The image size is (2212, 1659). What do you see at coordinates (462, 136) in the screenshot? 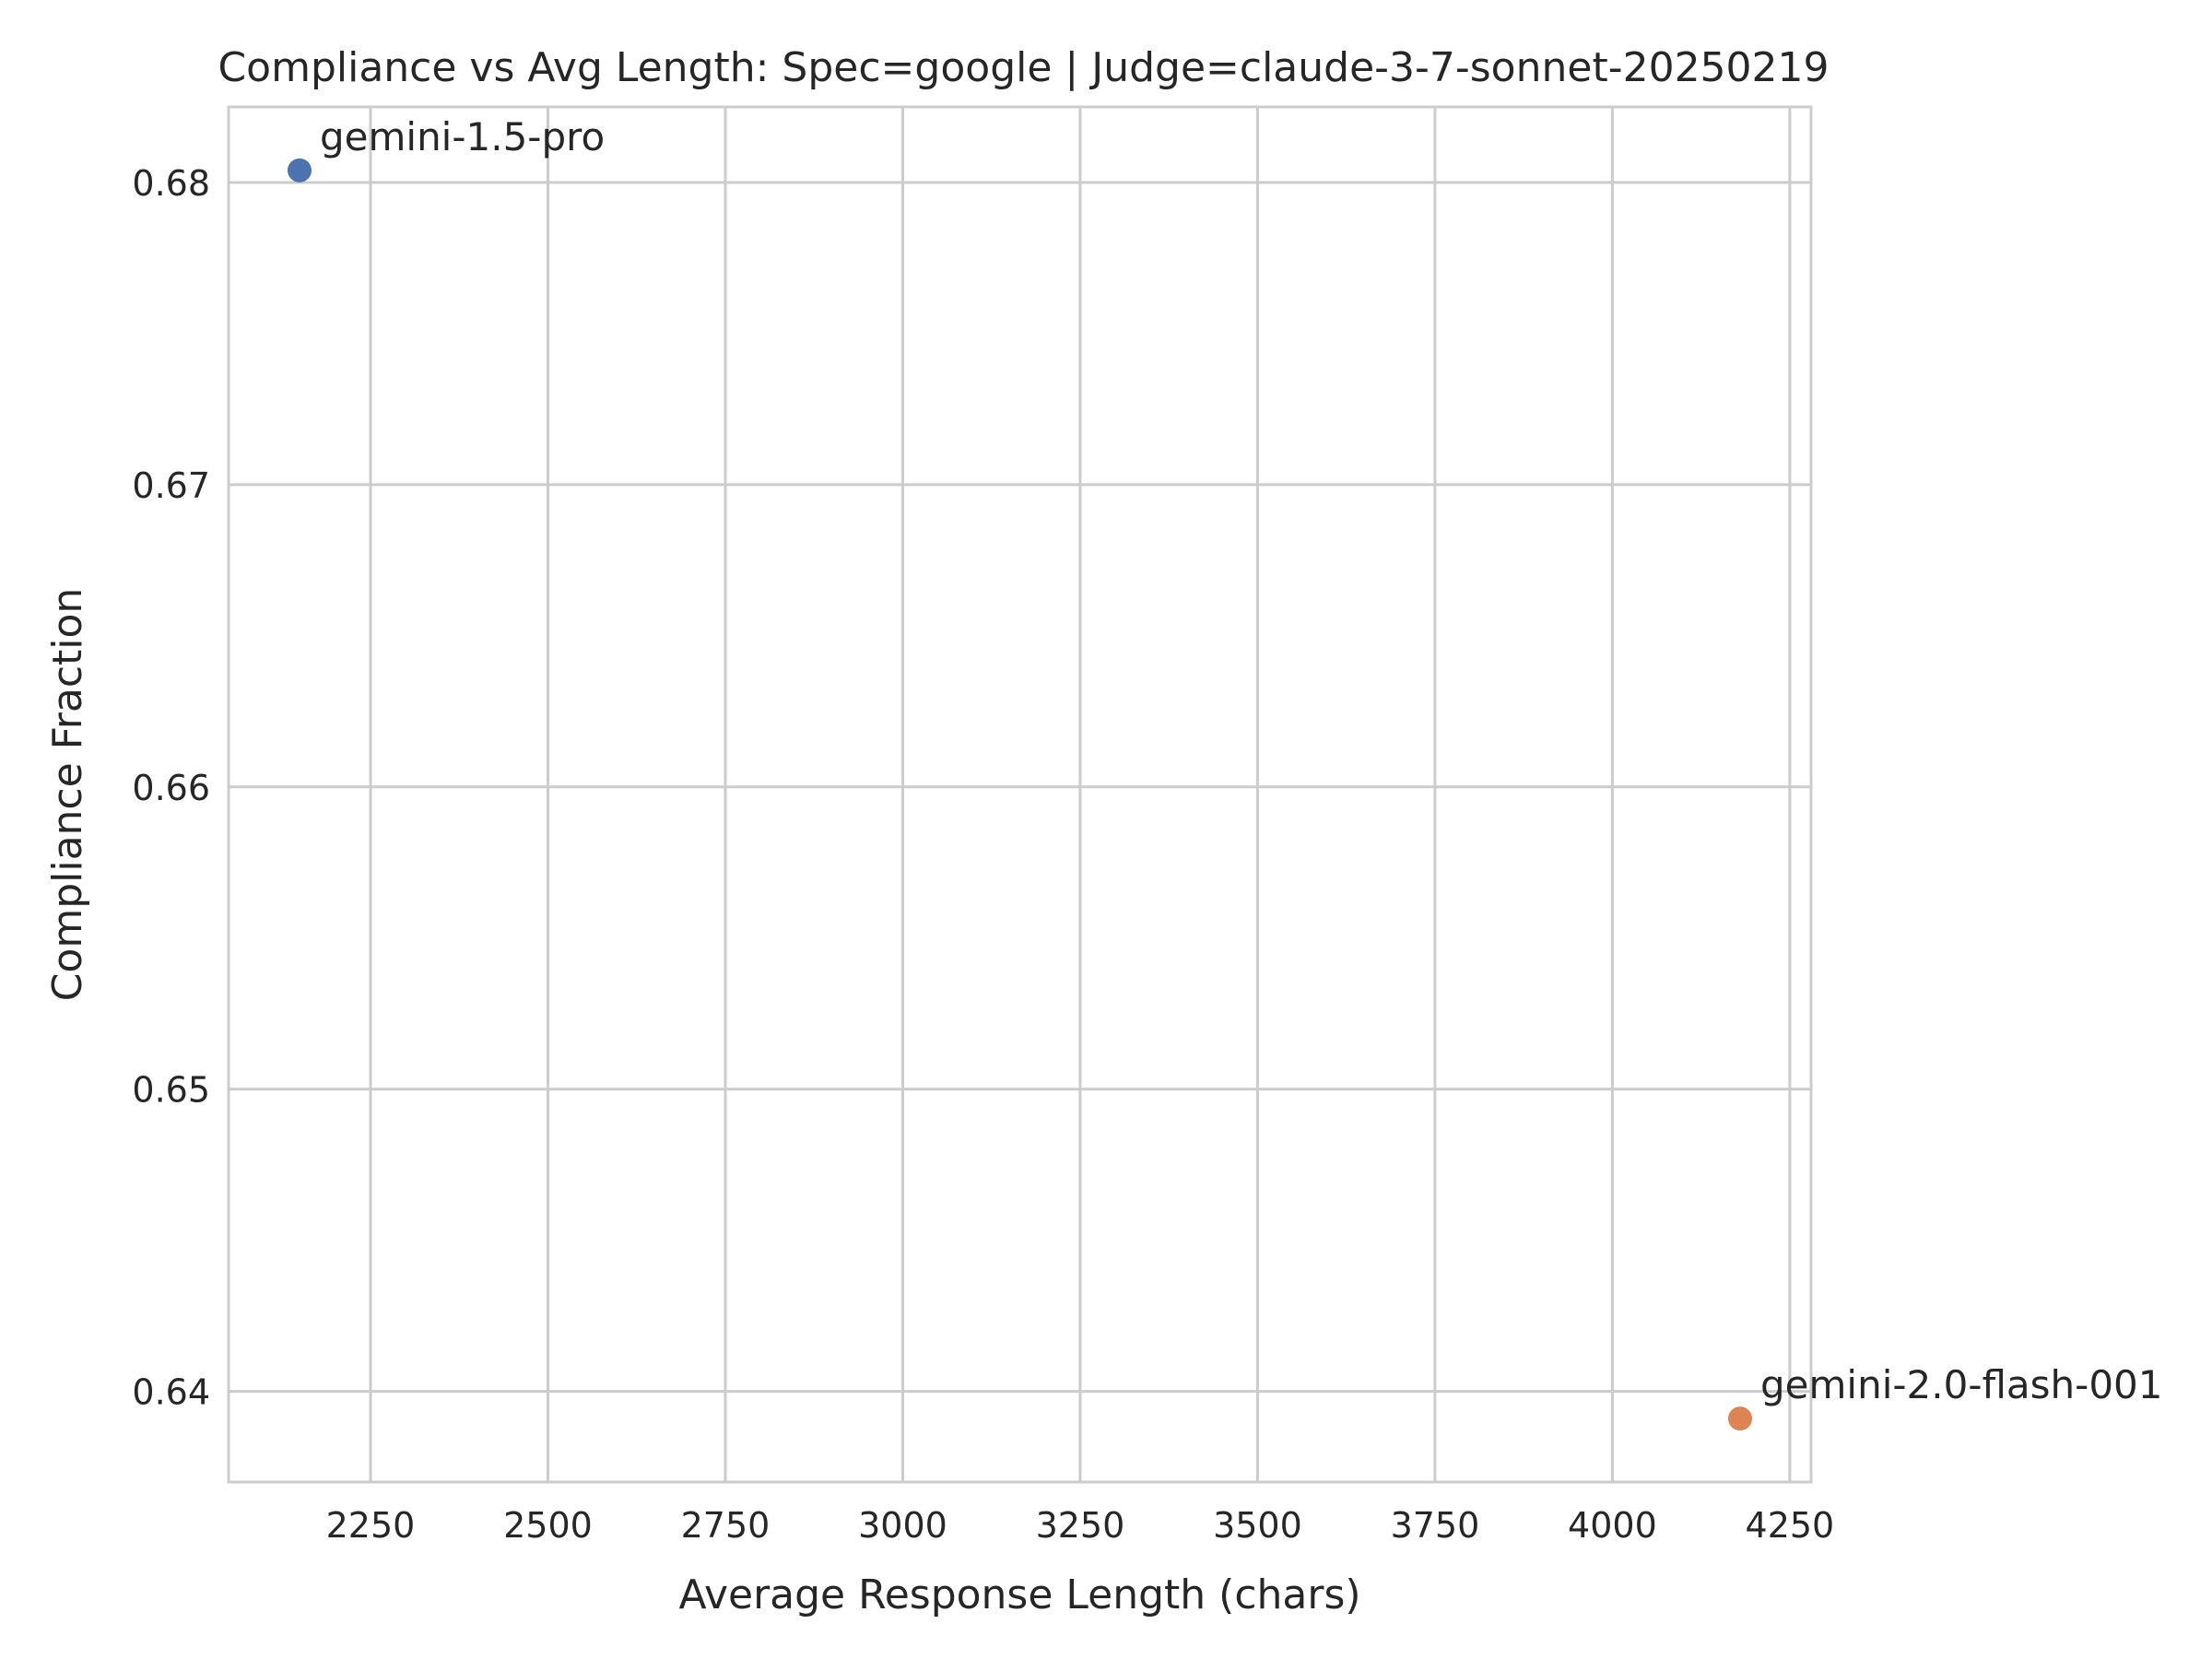
I see `data-point-label: gemini-1.5-pro` at bounding box center [462, 136].